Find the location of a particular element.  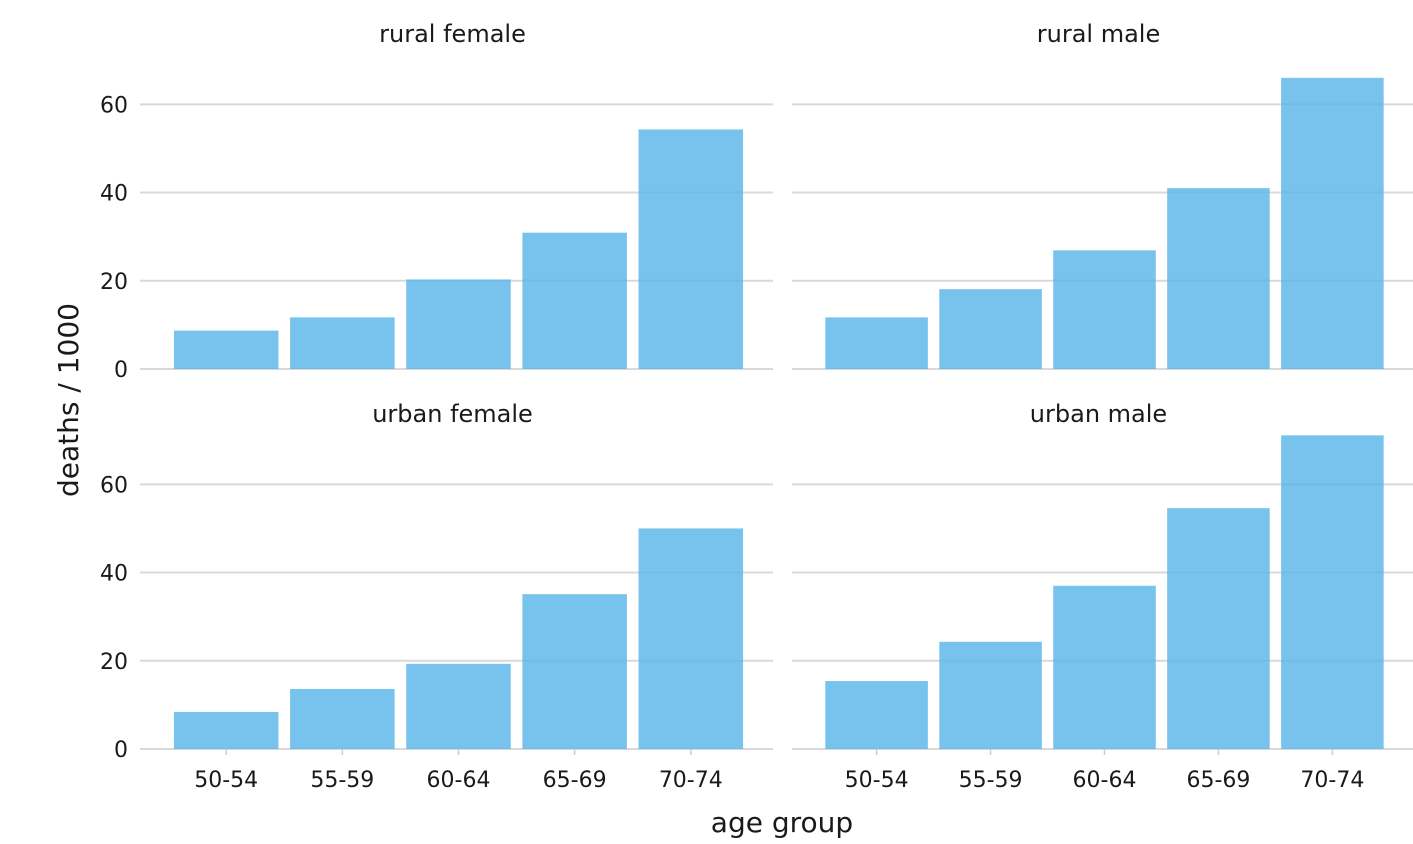

panel-title: urban male is located at coordinates (1098, 414).